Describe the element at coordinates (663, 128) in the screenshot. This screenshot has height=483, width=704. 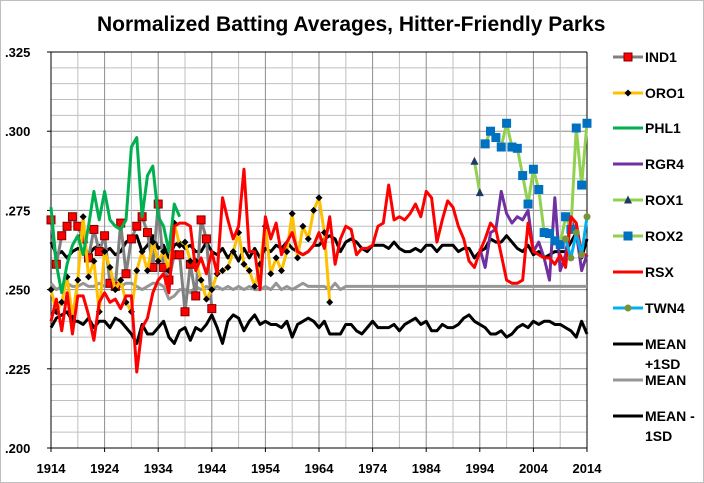
I see `legend-label: PHL1` at that location.